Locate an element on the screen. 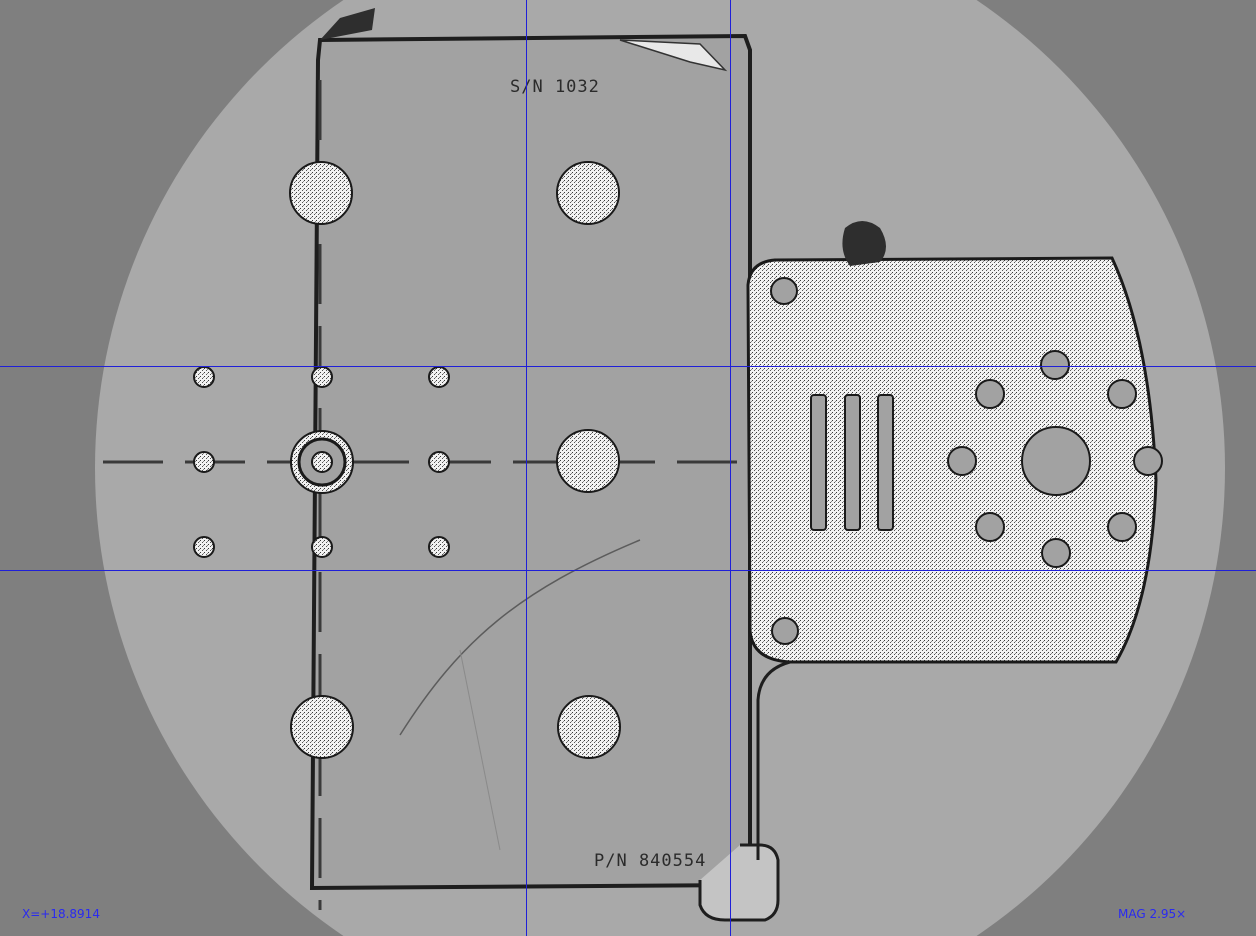 The width and height of the screenshot is (1256, 936). magnification-readout: MAG 2.95× is located at coordinates (1152, 914).